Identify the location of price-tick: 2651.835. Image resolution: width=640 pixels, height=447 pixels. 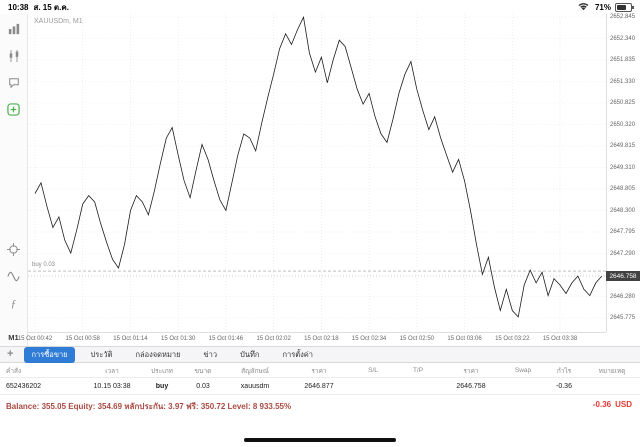
(623, 60).